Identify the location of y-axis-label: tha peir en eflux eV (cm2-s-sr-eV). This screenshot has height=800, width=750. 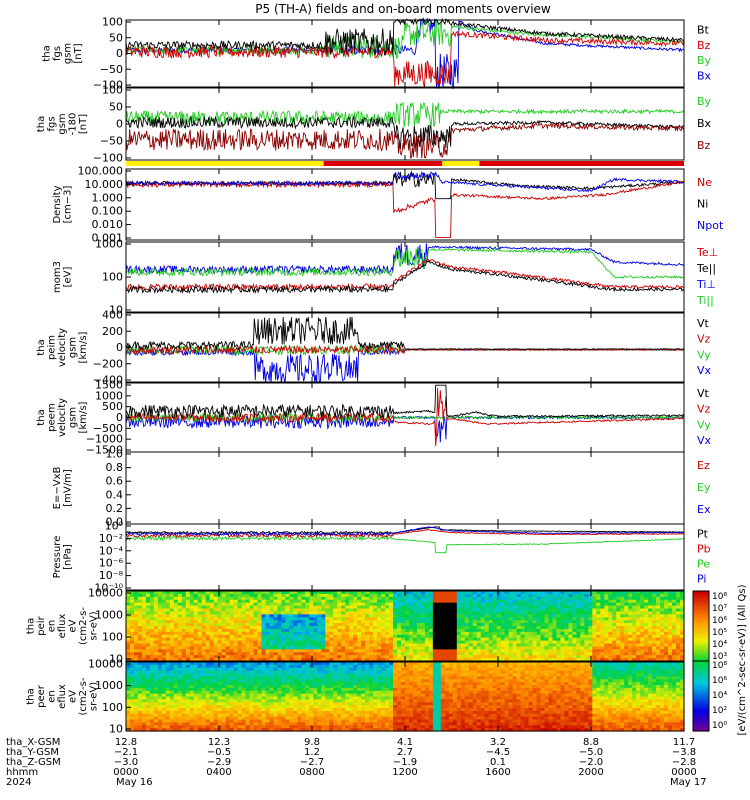
(63, 626).